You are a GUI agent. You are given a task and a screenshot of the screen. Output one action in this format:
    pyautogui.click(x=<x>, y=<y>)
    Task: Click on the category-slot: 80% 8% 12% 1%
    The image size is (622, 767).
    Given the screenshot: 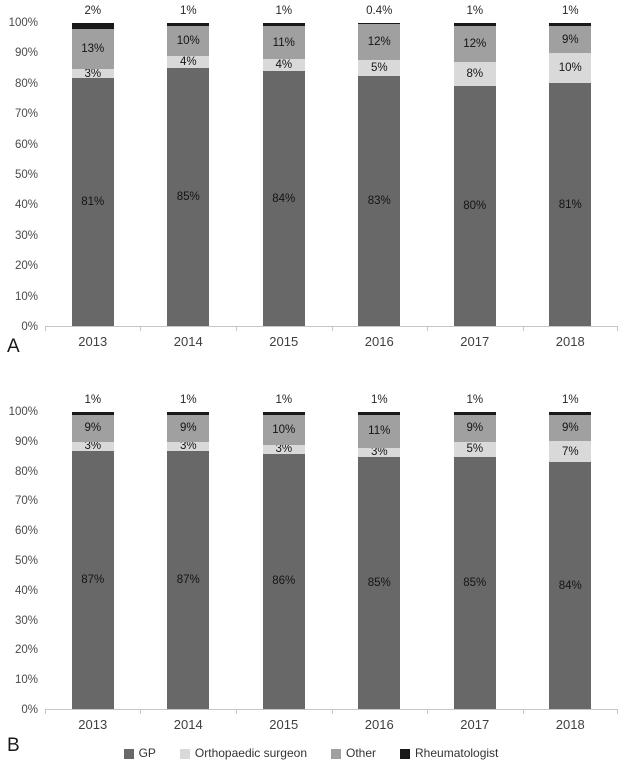 What is the action you would take?
    pyautogui.click(x=475, y=165)
    